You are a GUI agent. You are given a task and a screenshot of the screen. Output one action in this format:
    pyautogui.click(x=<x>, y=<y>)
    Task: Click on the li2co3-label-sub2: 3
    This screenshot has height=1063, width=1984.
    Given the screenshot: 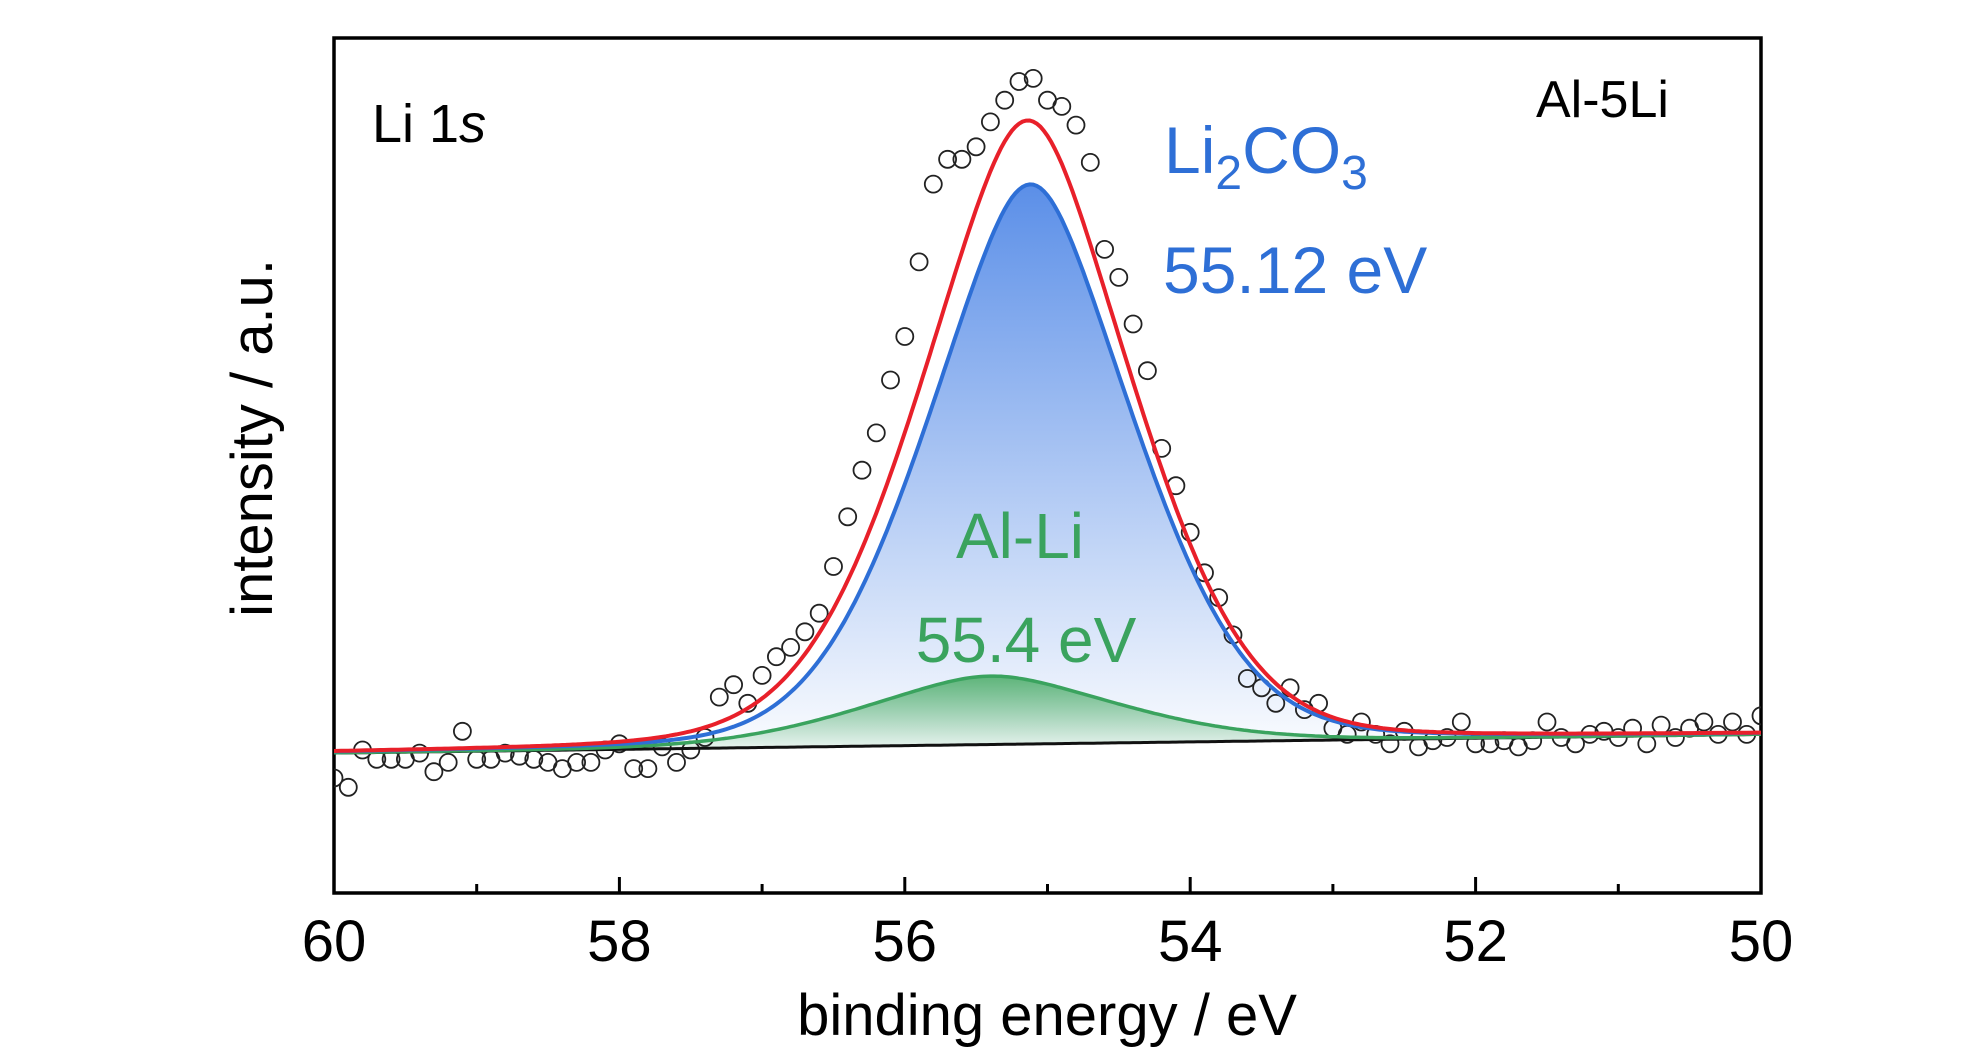 What is the action you would take?
    pyautogui.click(x=1354, y=173)
    